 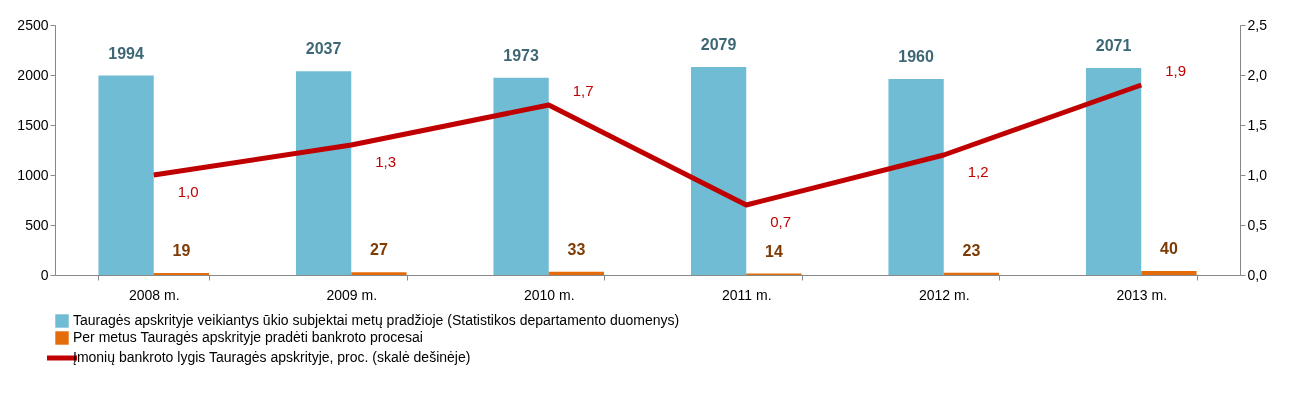 What do you see at coordinates (323, 49) in the screenshot?
I see `data-label: 2037` at bounding box center [323, 49].